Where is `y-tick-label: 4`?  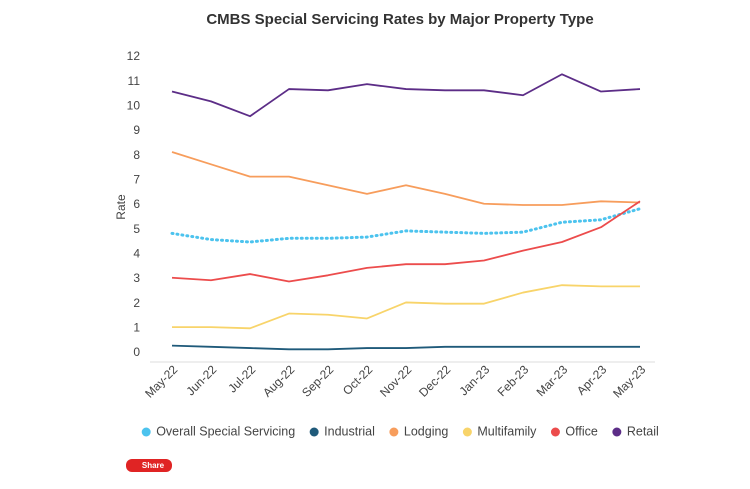
y-tick-label: 4 is located at coordinates (136, 254).